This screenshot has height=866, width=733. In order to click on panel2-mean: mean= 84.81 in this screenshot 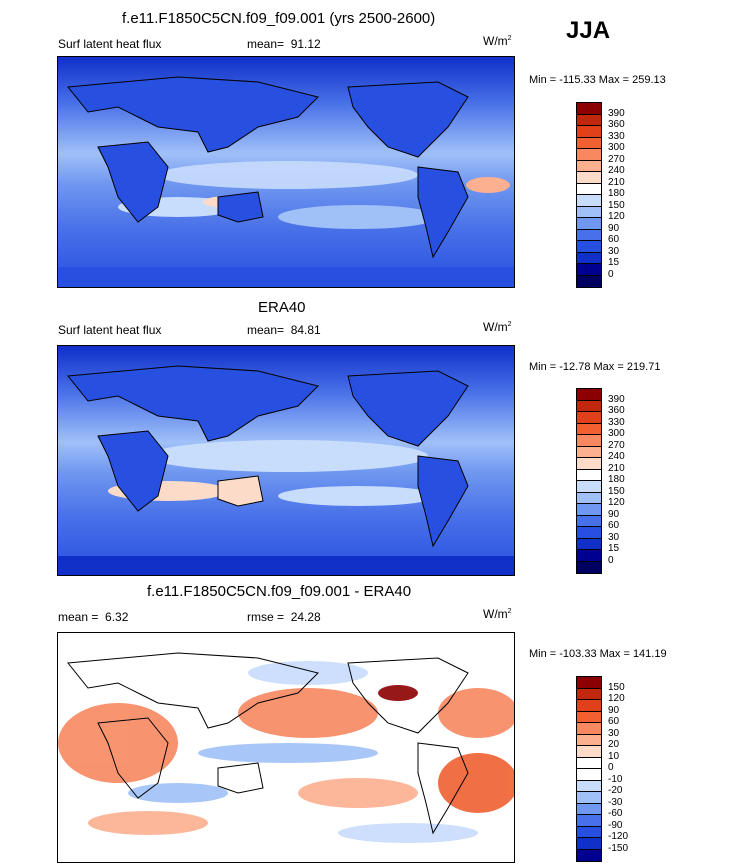, I will do `click(284, 330)`.